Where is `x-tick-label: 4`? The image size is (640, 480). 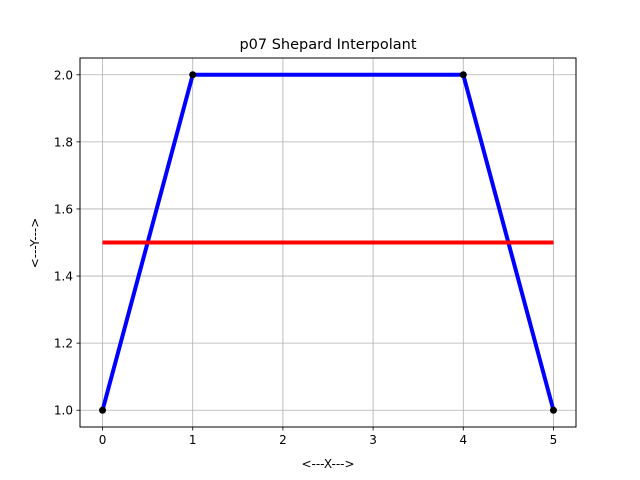 x-tick-label: 4 is located at coordinates (463, 440).